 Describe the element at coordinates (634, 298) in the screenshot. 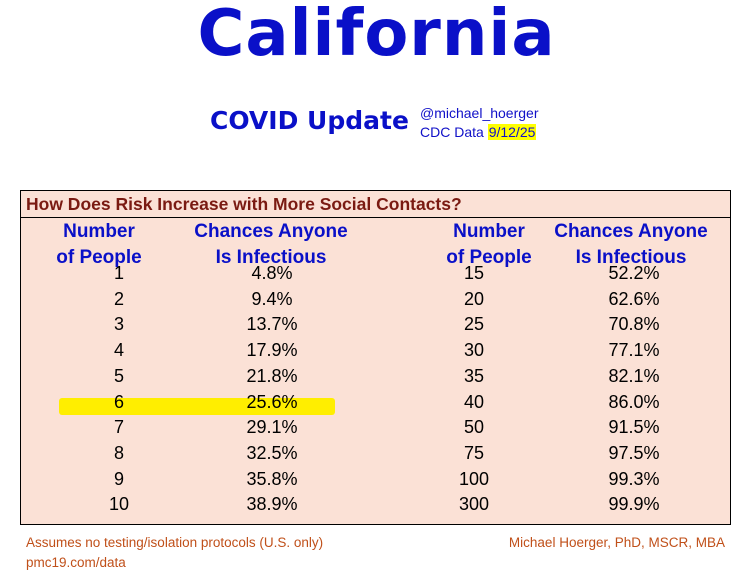

I see `cell-chance: 62.6%` at that location.